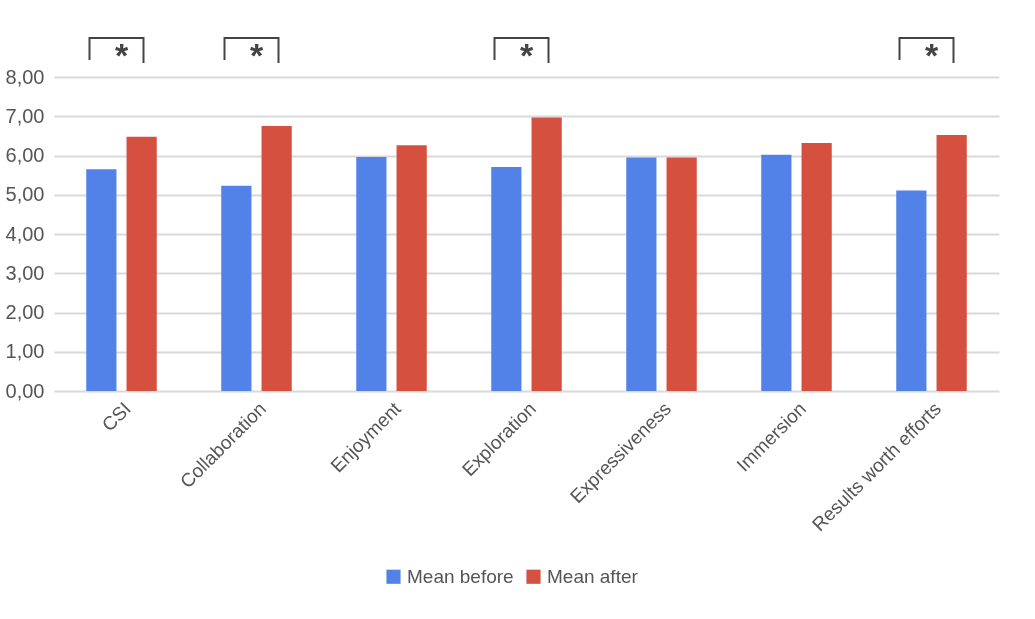 The image size is (1035, 619). Describe the element at coordinates (25, 351) in the screenshot. I see `y-tick-label: 1,00` at that location.